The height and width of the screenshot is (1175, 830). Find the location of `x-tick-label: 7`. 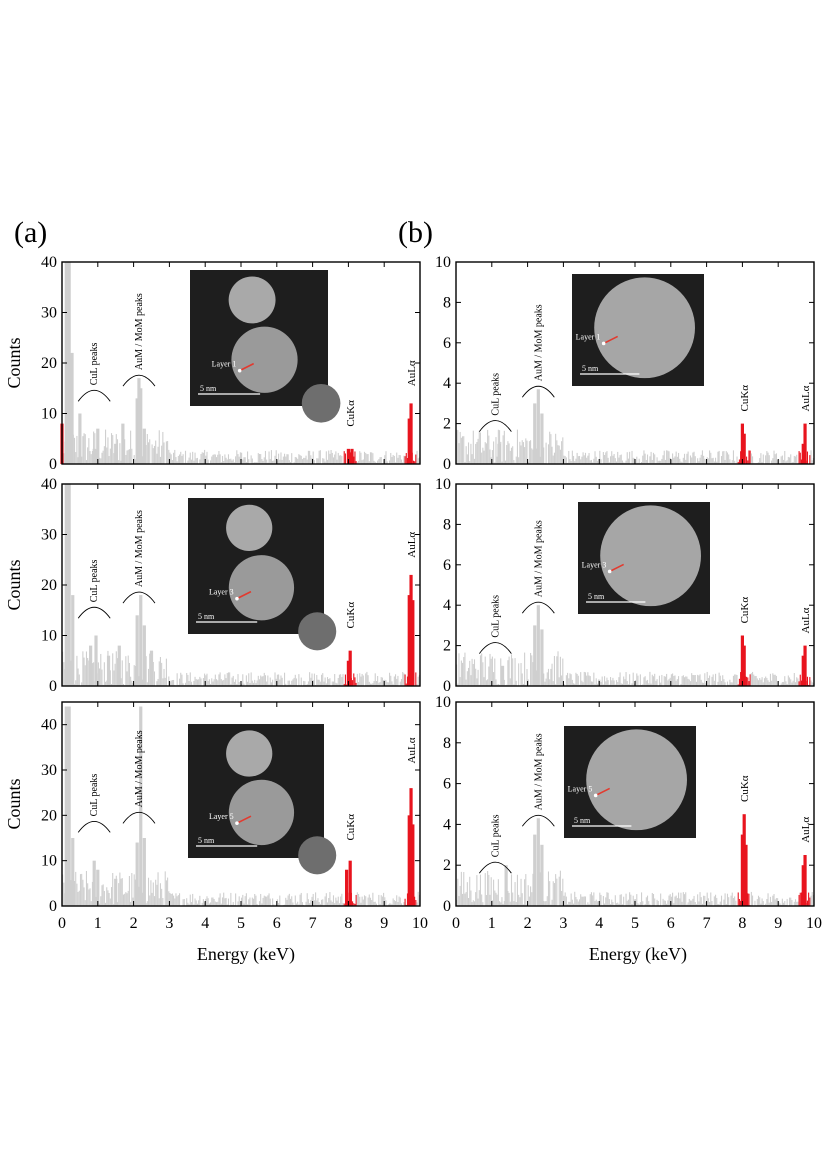

x-tick-label: 7 is located at coordinates (707, 923).